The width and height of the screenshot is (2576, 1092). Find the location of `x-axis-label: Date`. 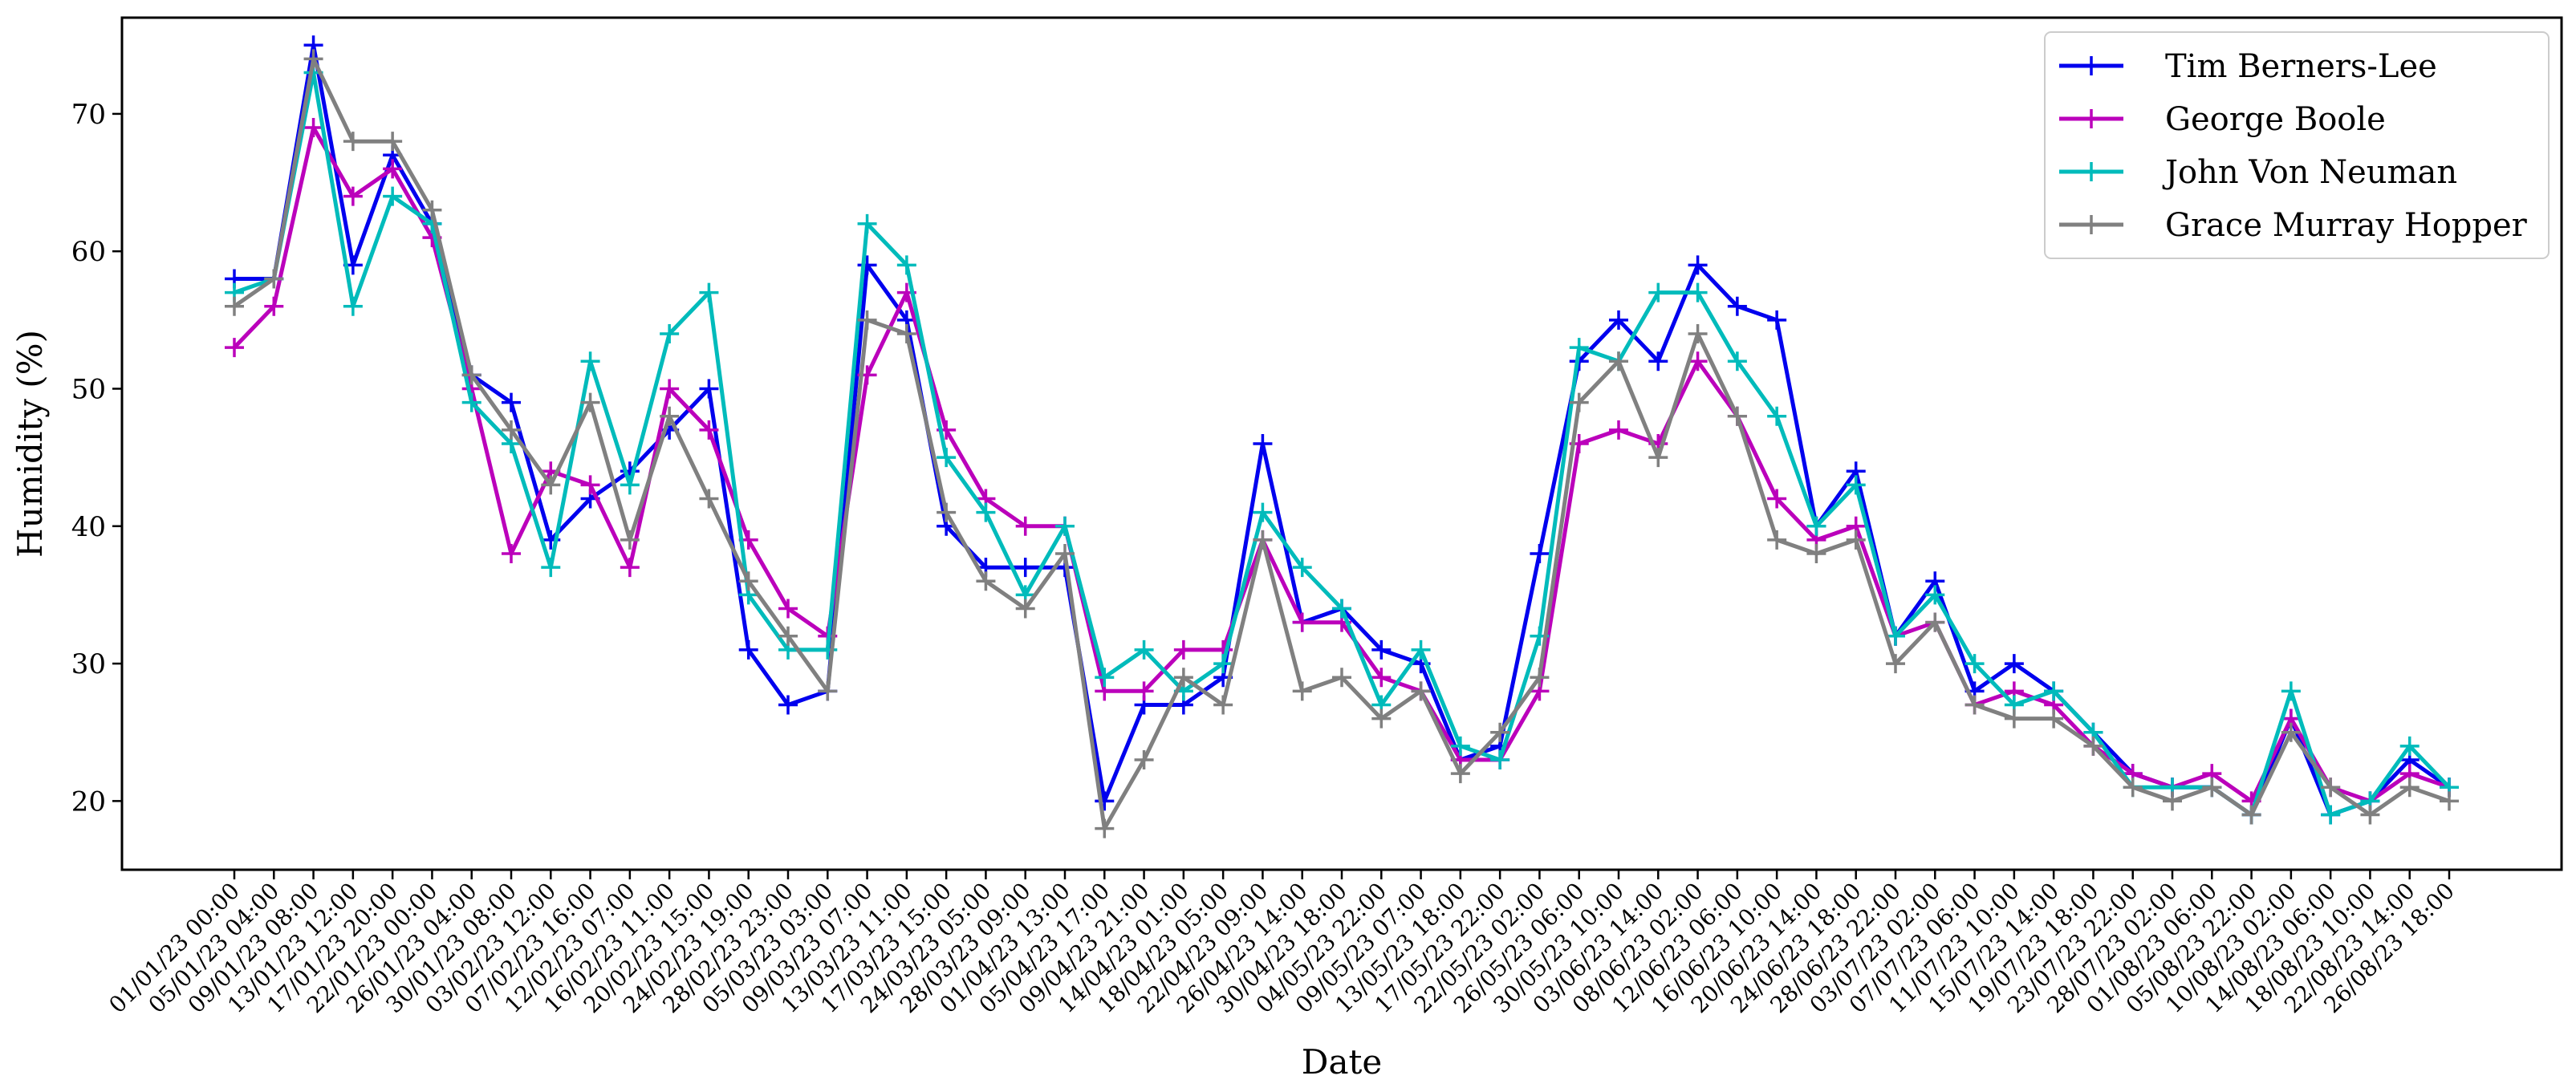

x-axis-label: Date is located at coordinates (1342, 1062).